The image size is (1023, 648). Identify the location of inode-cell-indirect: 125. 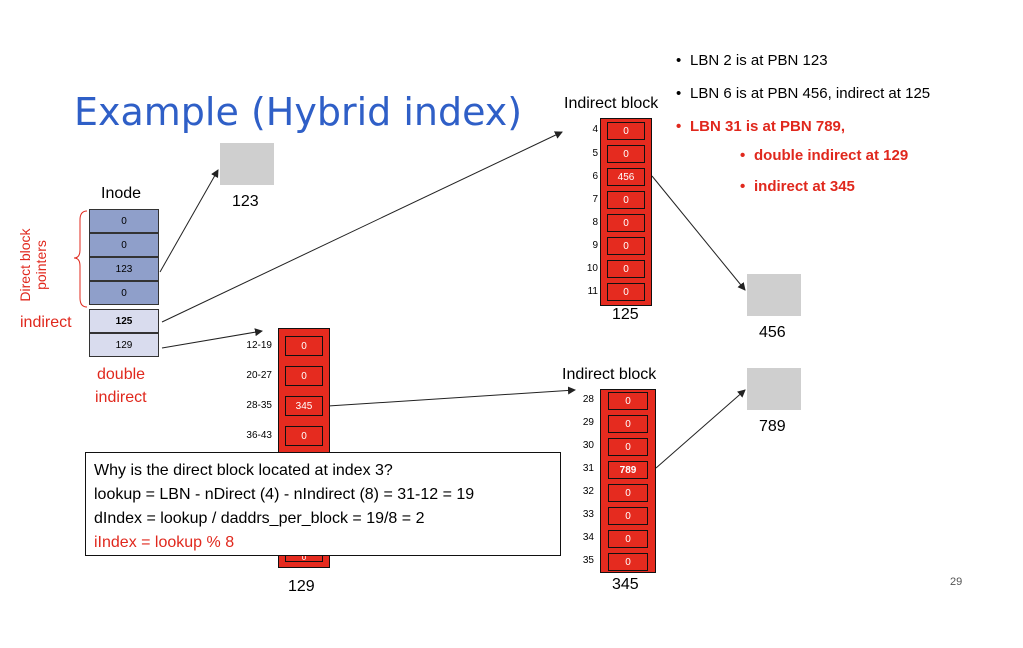
(124, 321).